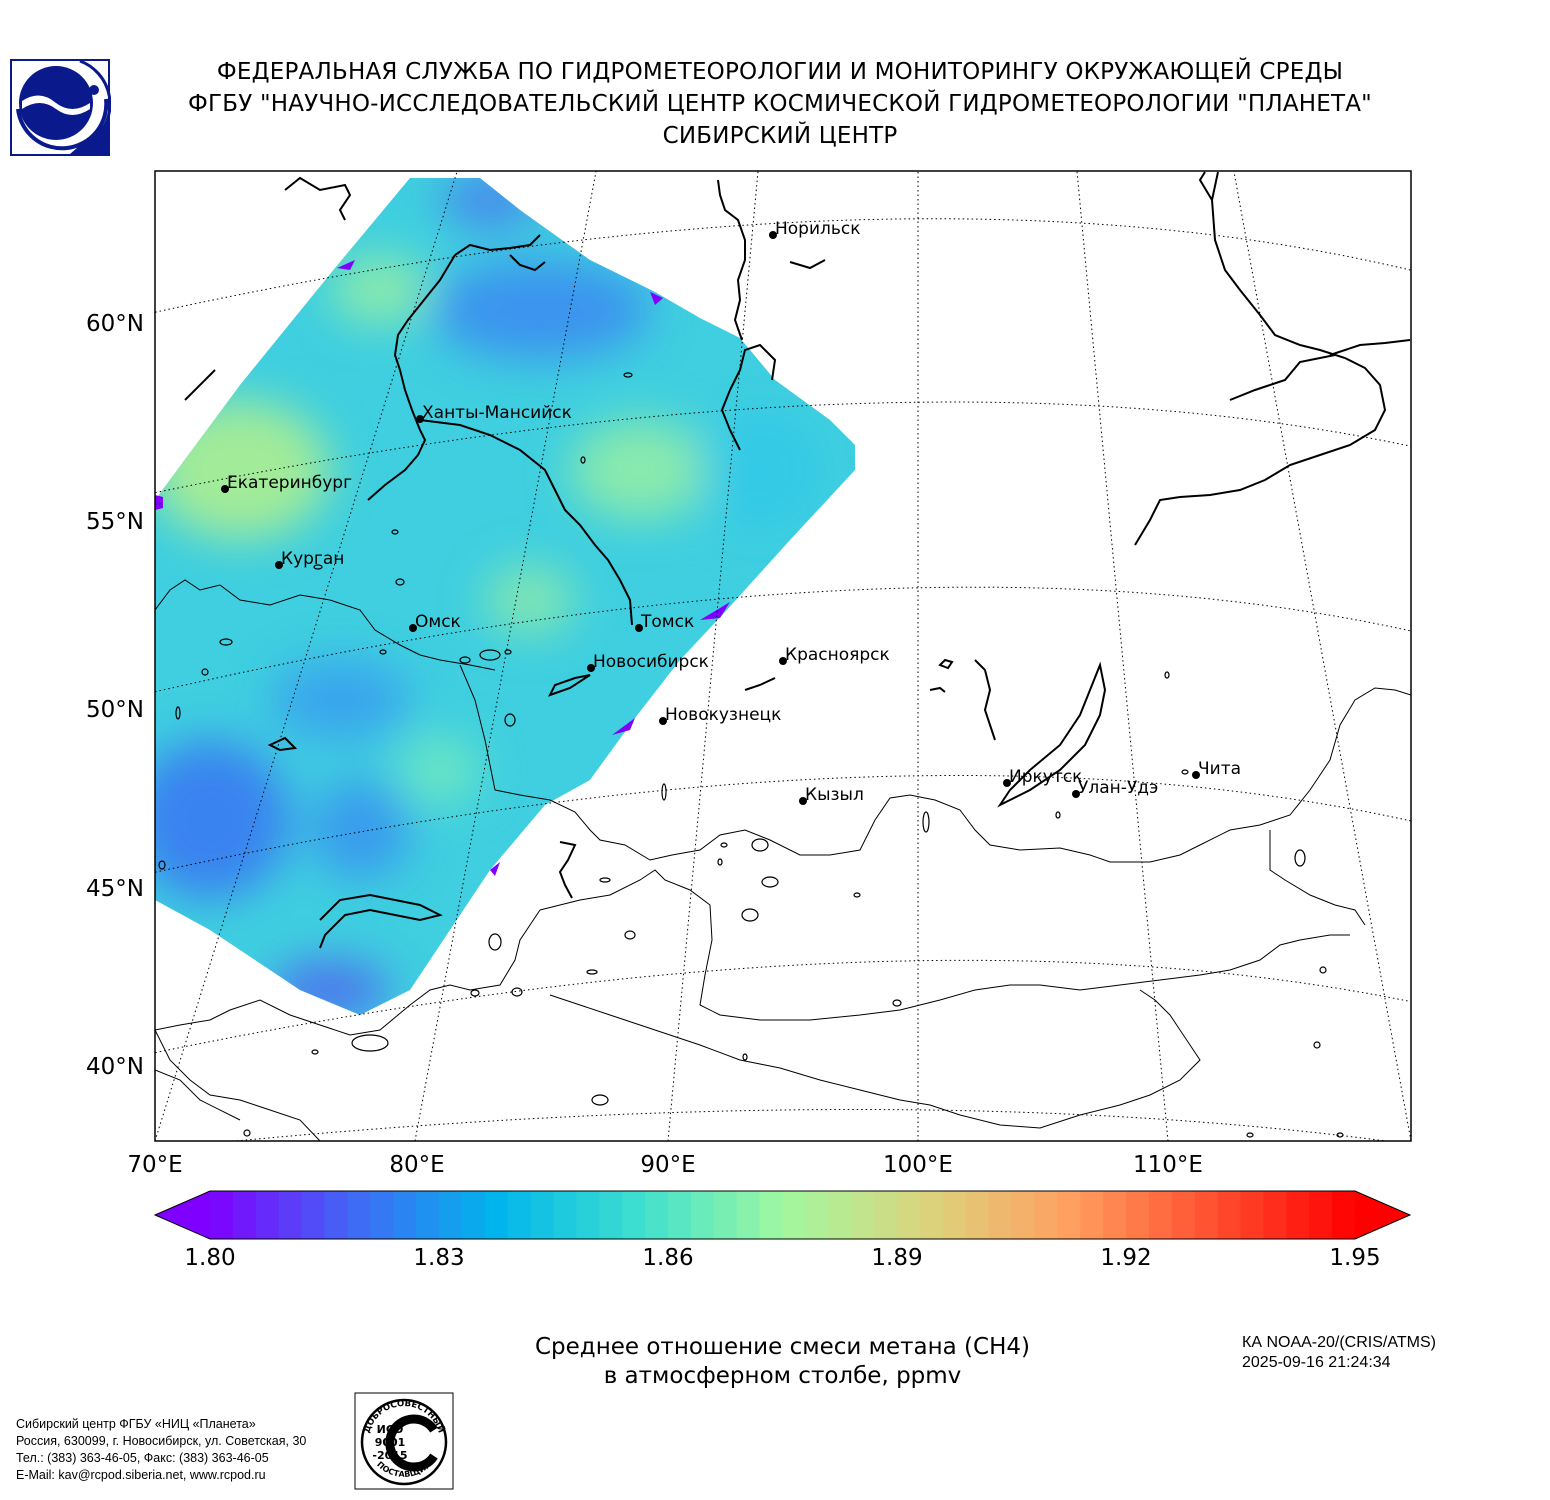  What do you see at coordinates (136, 1424) in the screenshot?
I see `footer-line-1: Сибирский центр ФГБУ «НИЦ «Планета»` at bounding box center [136, 1424].